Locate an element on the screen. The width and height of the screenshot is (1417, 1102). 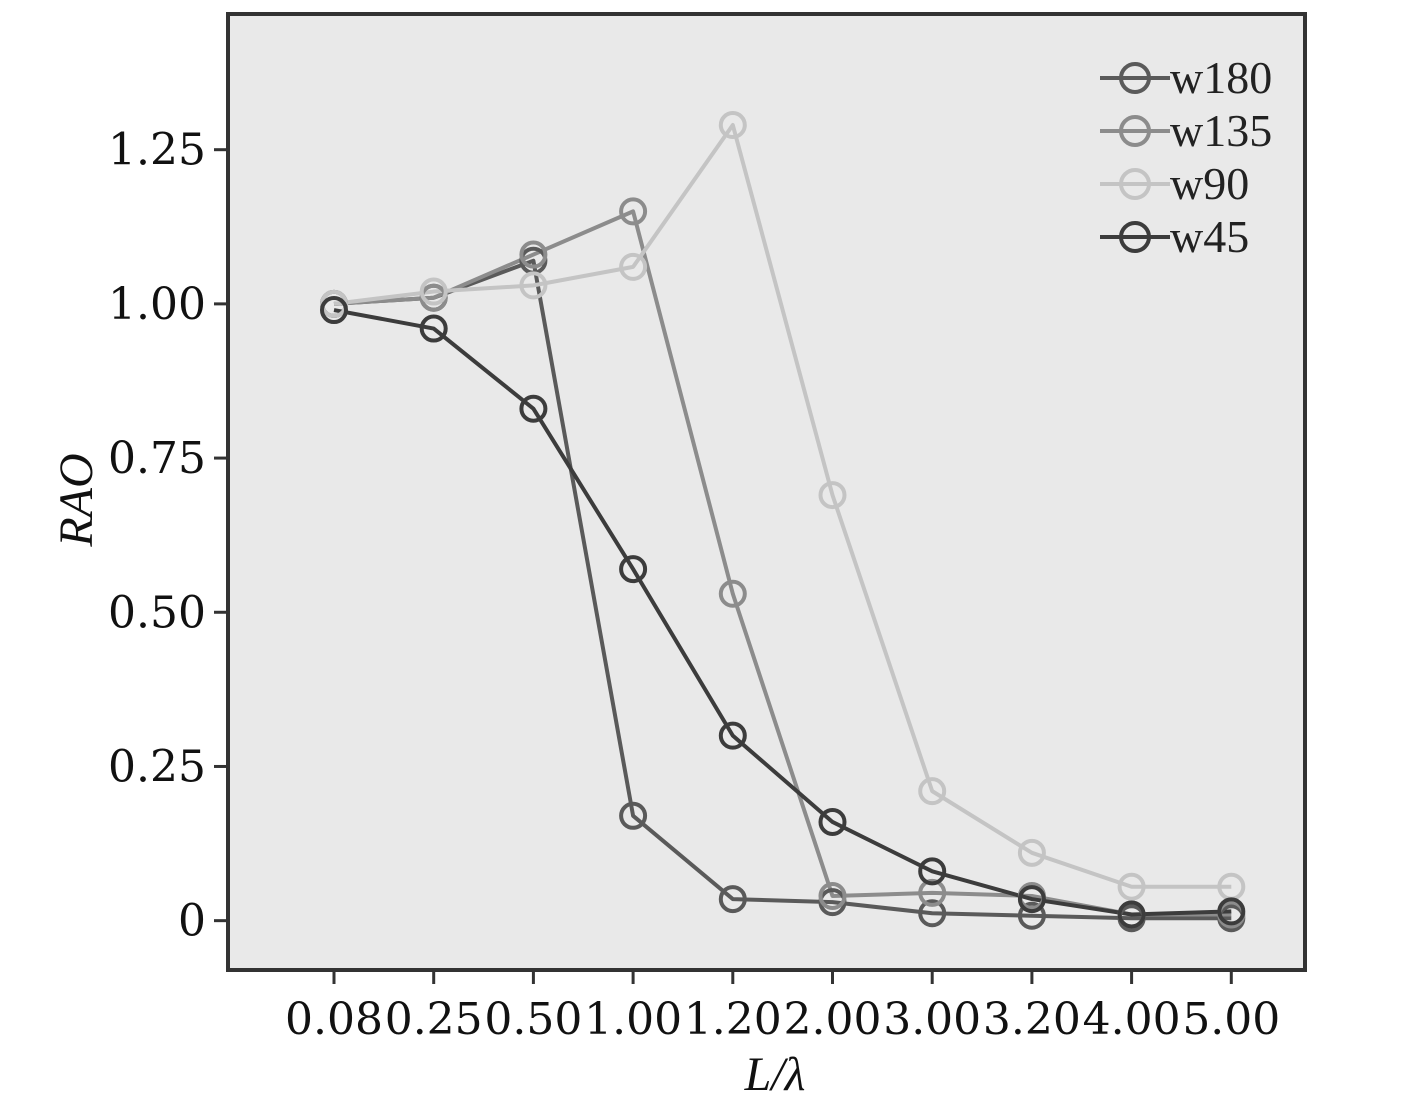
x-axis: 0.08 0.25 0.50 1.00 1.20 2.00 3.00 3.20 4.00 5.00 is located at coordinates (782, 1007).